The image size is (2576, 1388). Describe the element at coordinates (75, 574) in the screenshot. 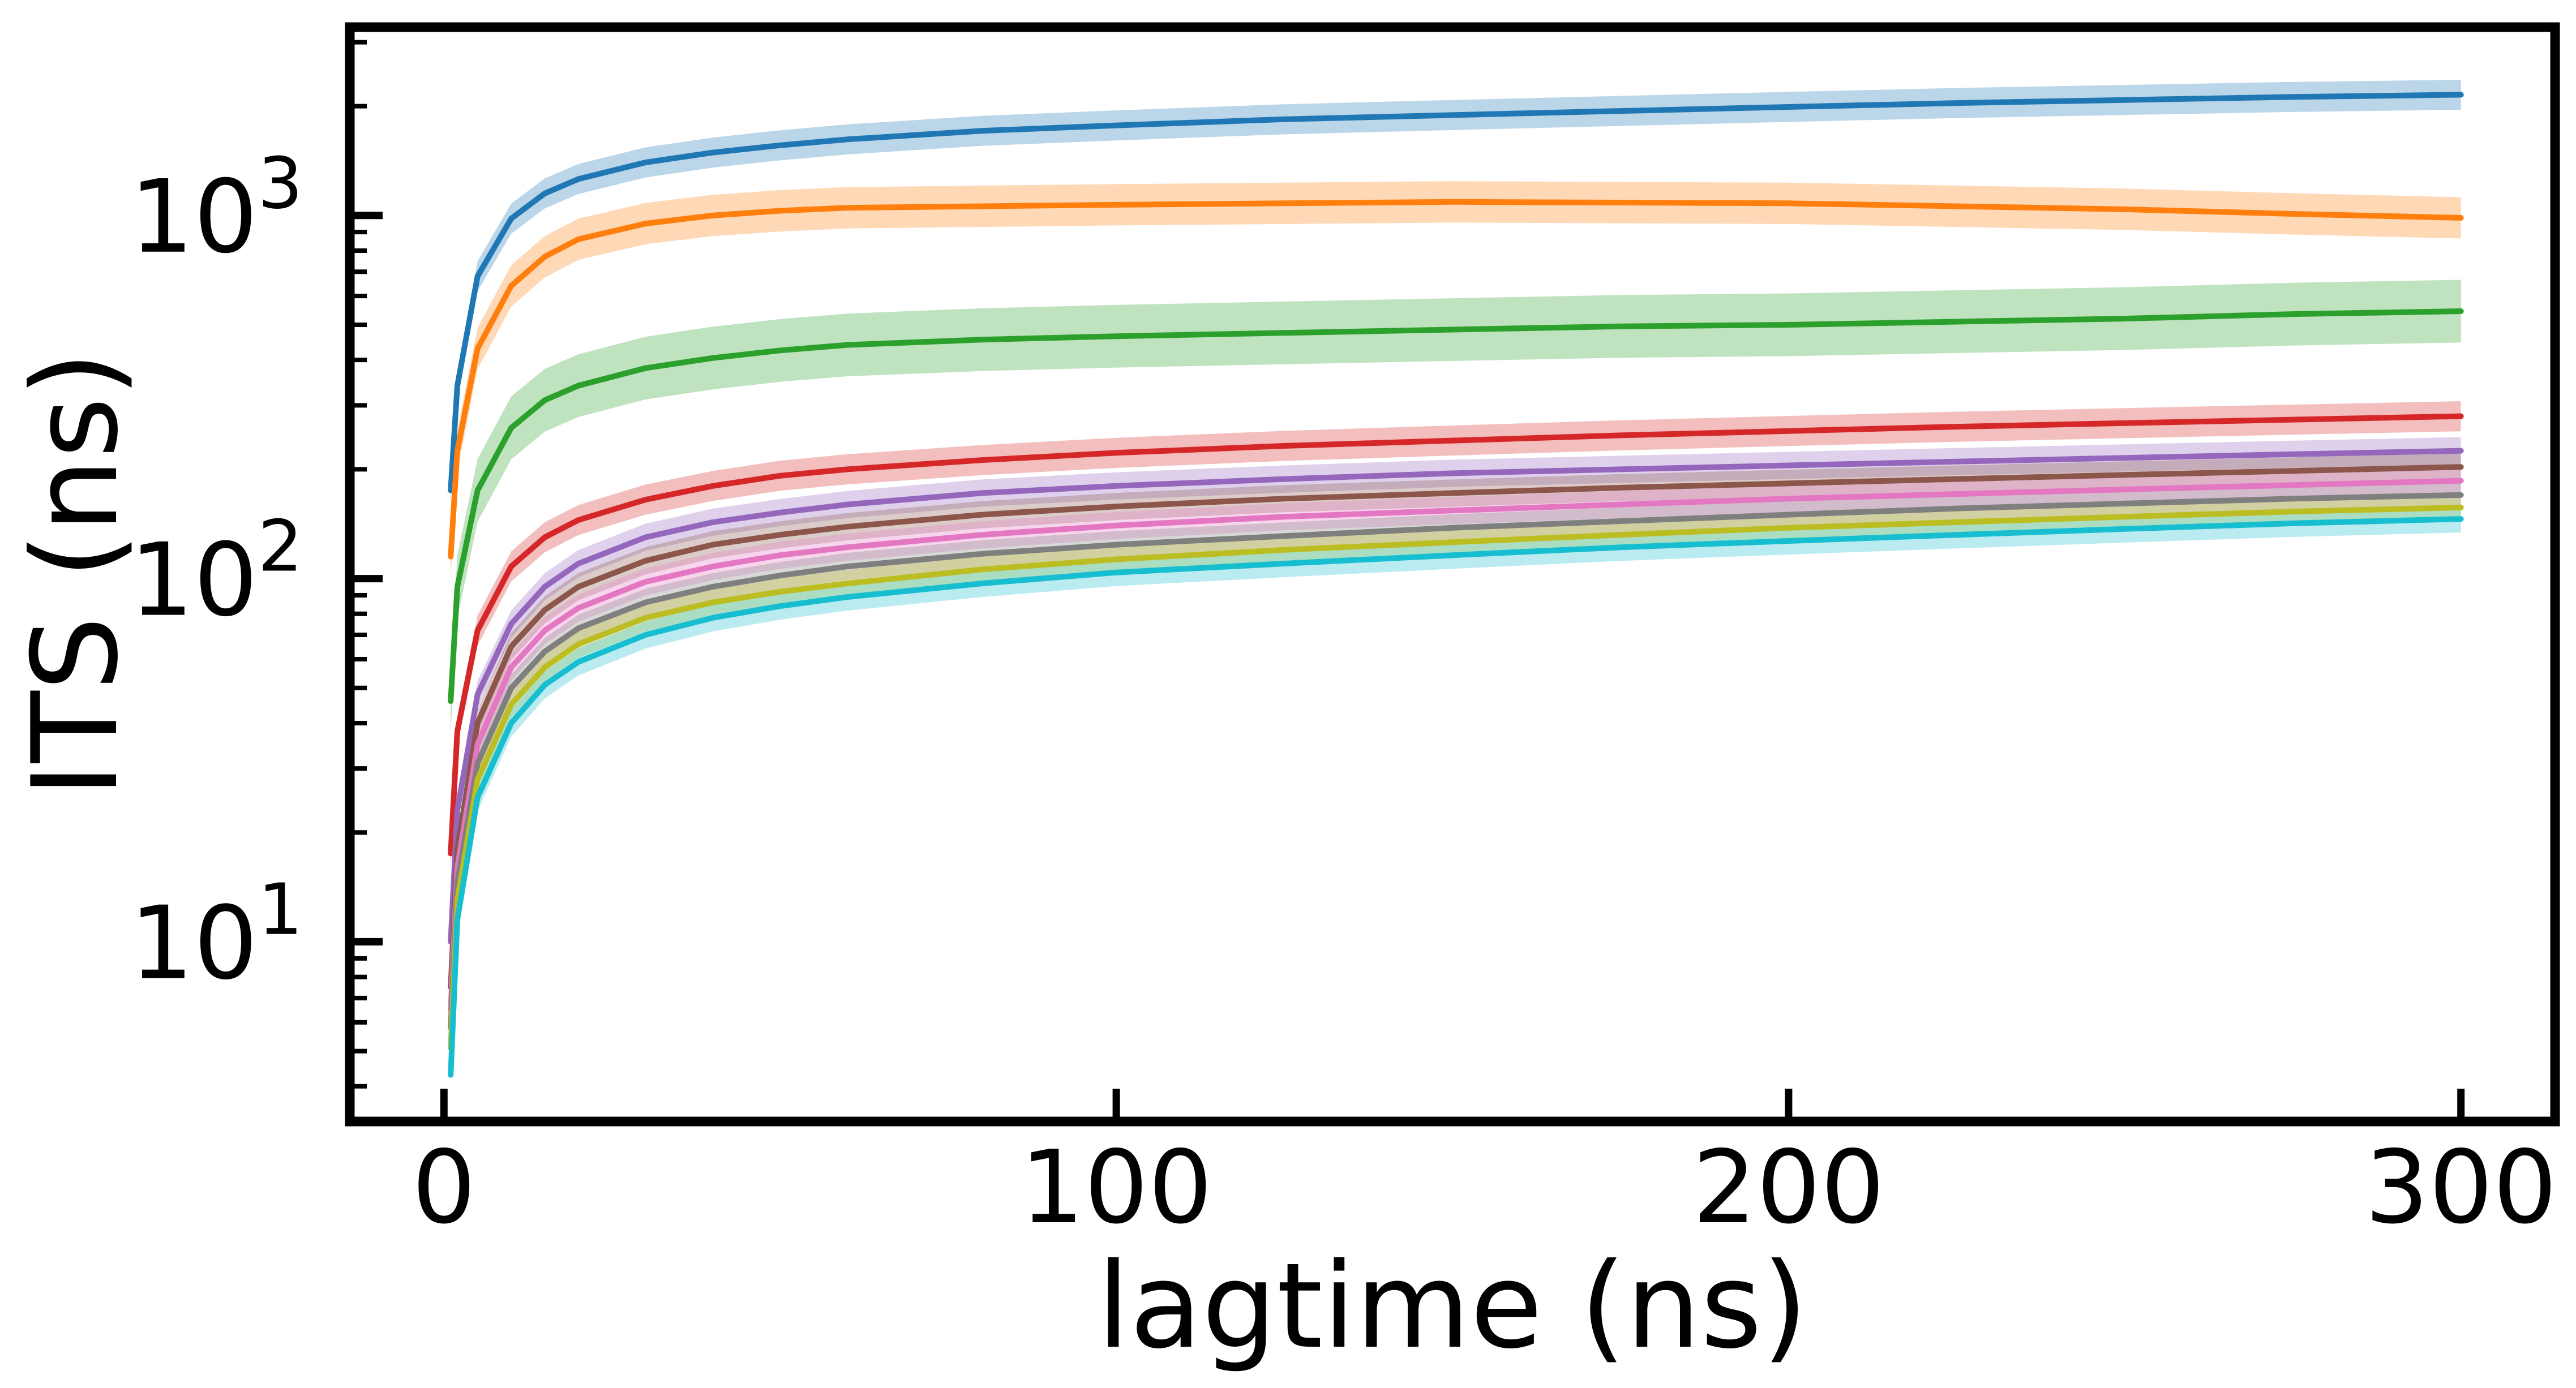

I see `y-axis-title: ITS (ns)` at that location.